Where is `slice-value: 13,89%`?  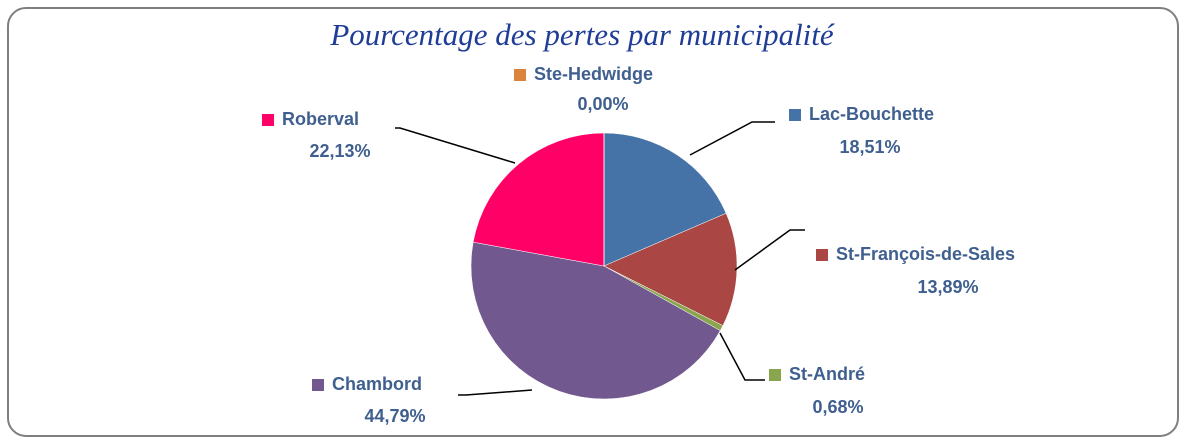
slice-value: 13,89% is located at coordinates (947, 287).